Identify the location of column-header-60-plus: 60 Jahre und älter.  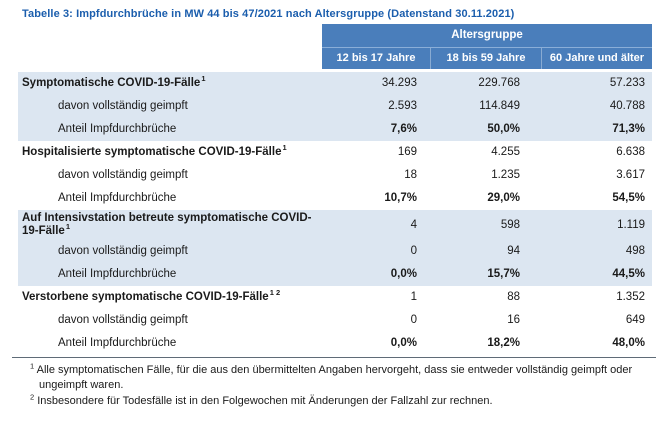
(596, 58).